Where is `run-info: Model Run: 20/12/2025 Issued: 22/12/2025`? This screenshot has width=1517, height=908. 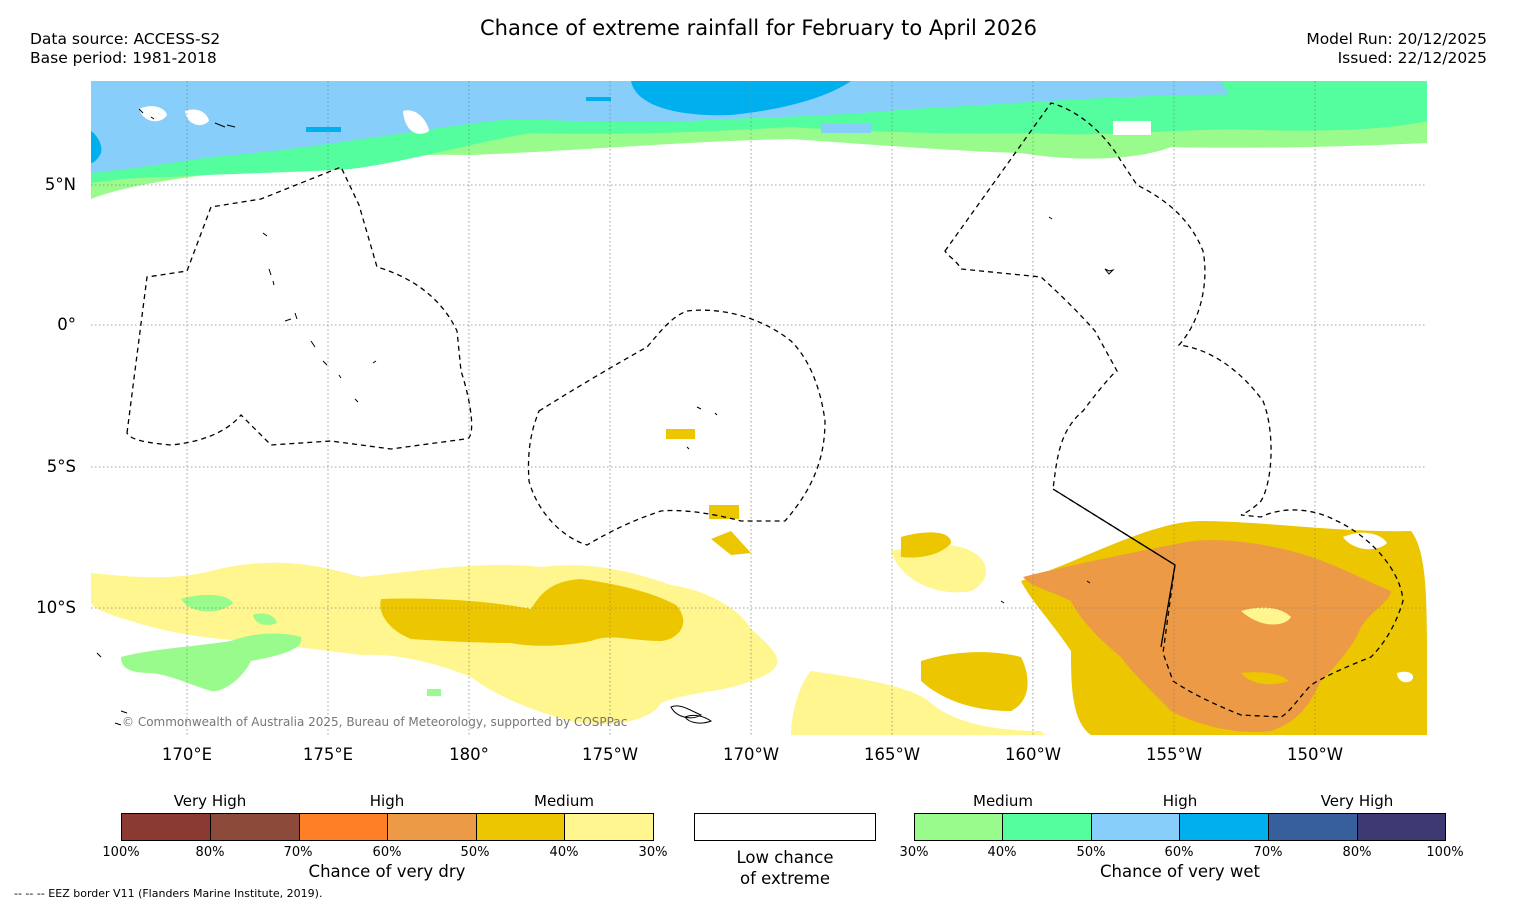 run-info: Model Run: 20/12/2025 Issued: 22/12/2025 is located at coordinates (1396, 49).